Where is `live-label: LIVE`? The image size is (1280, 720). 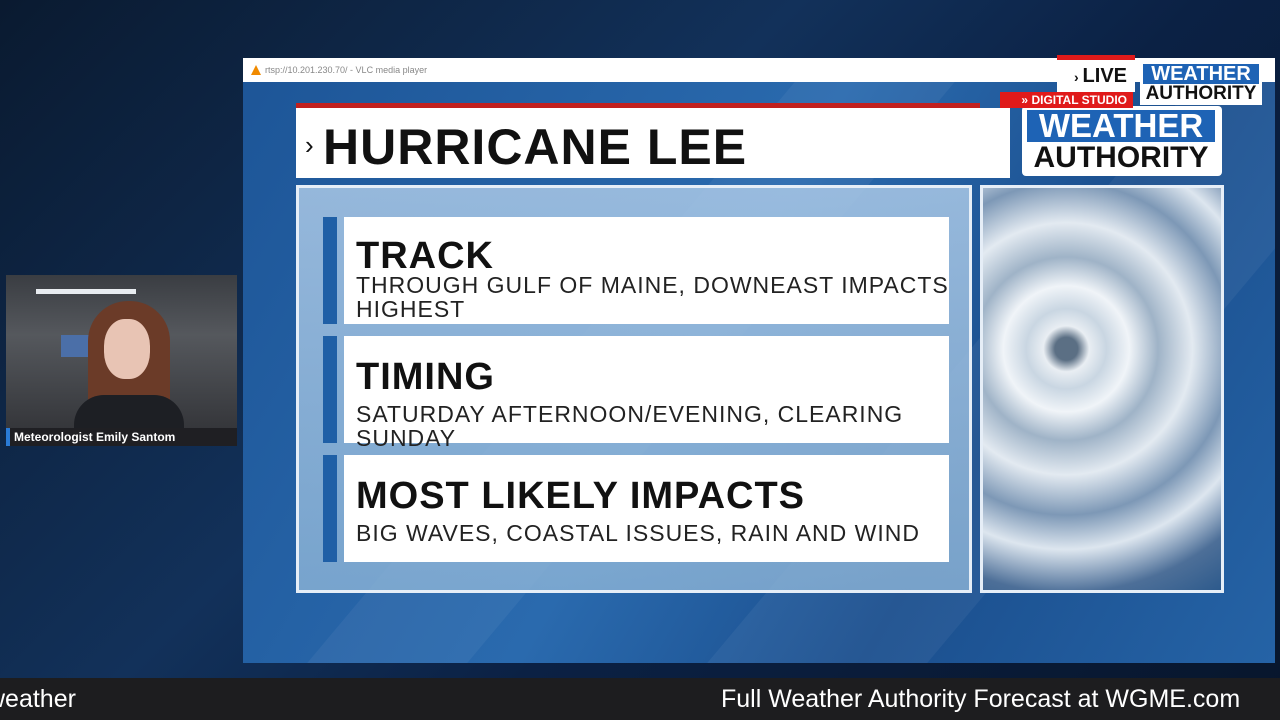
live-label: LIVE is located at coordinates (1104, 76).